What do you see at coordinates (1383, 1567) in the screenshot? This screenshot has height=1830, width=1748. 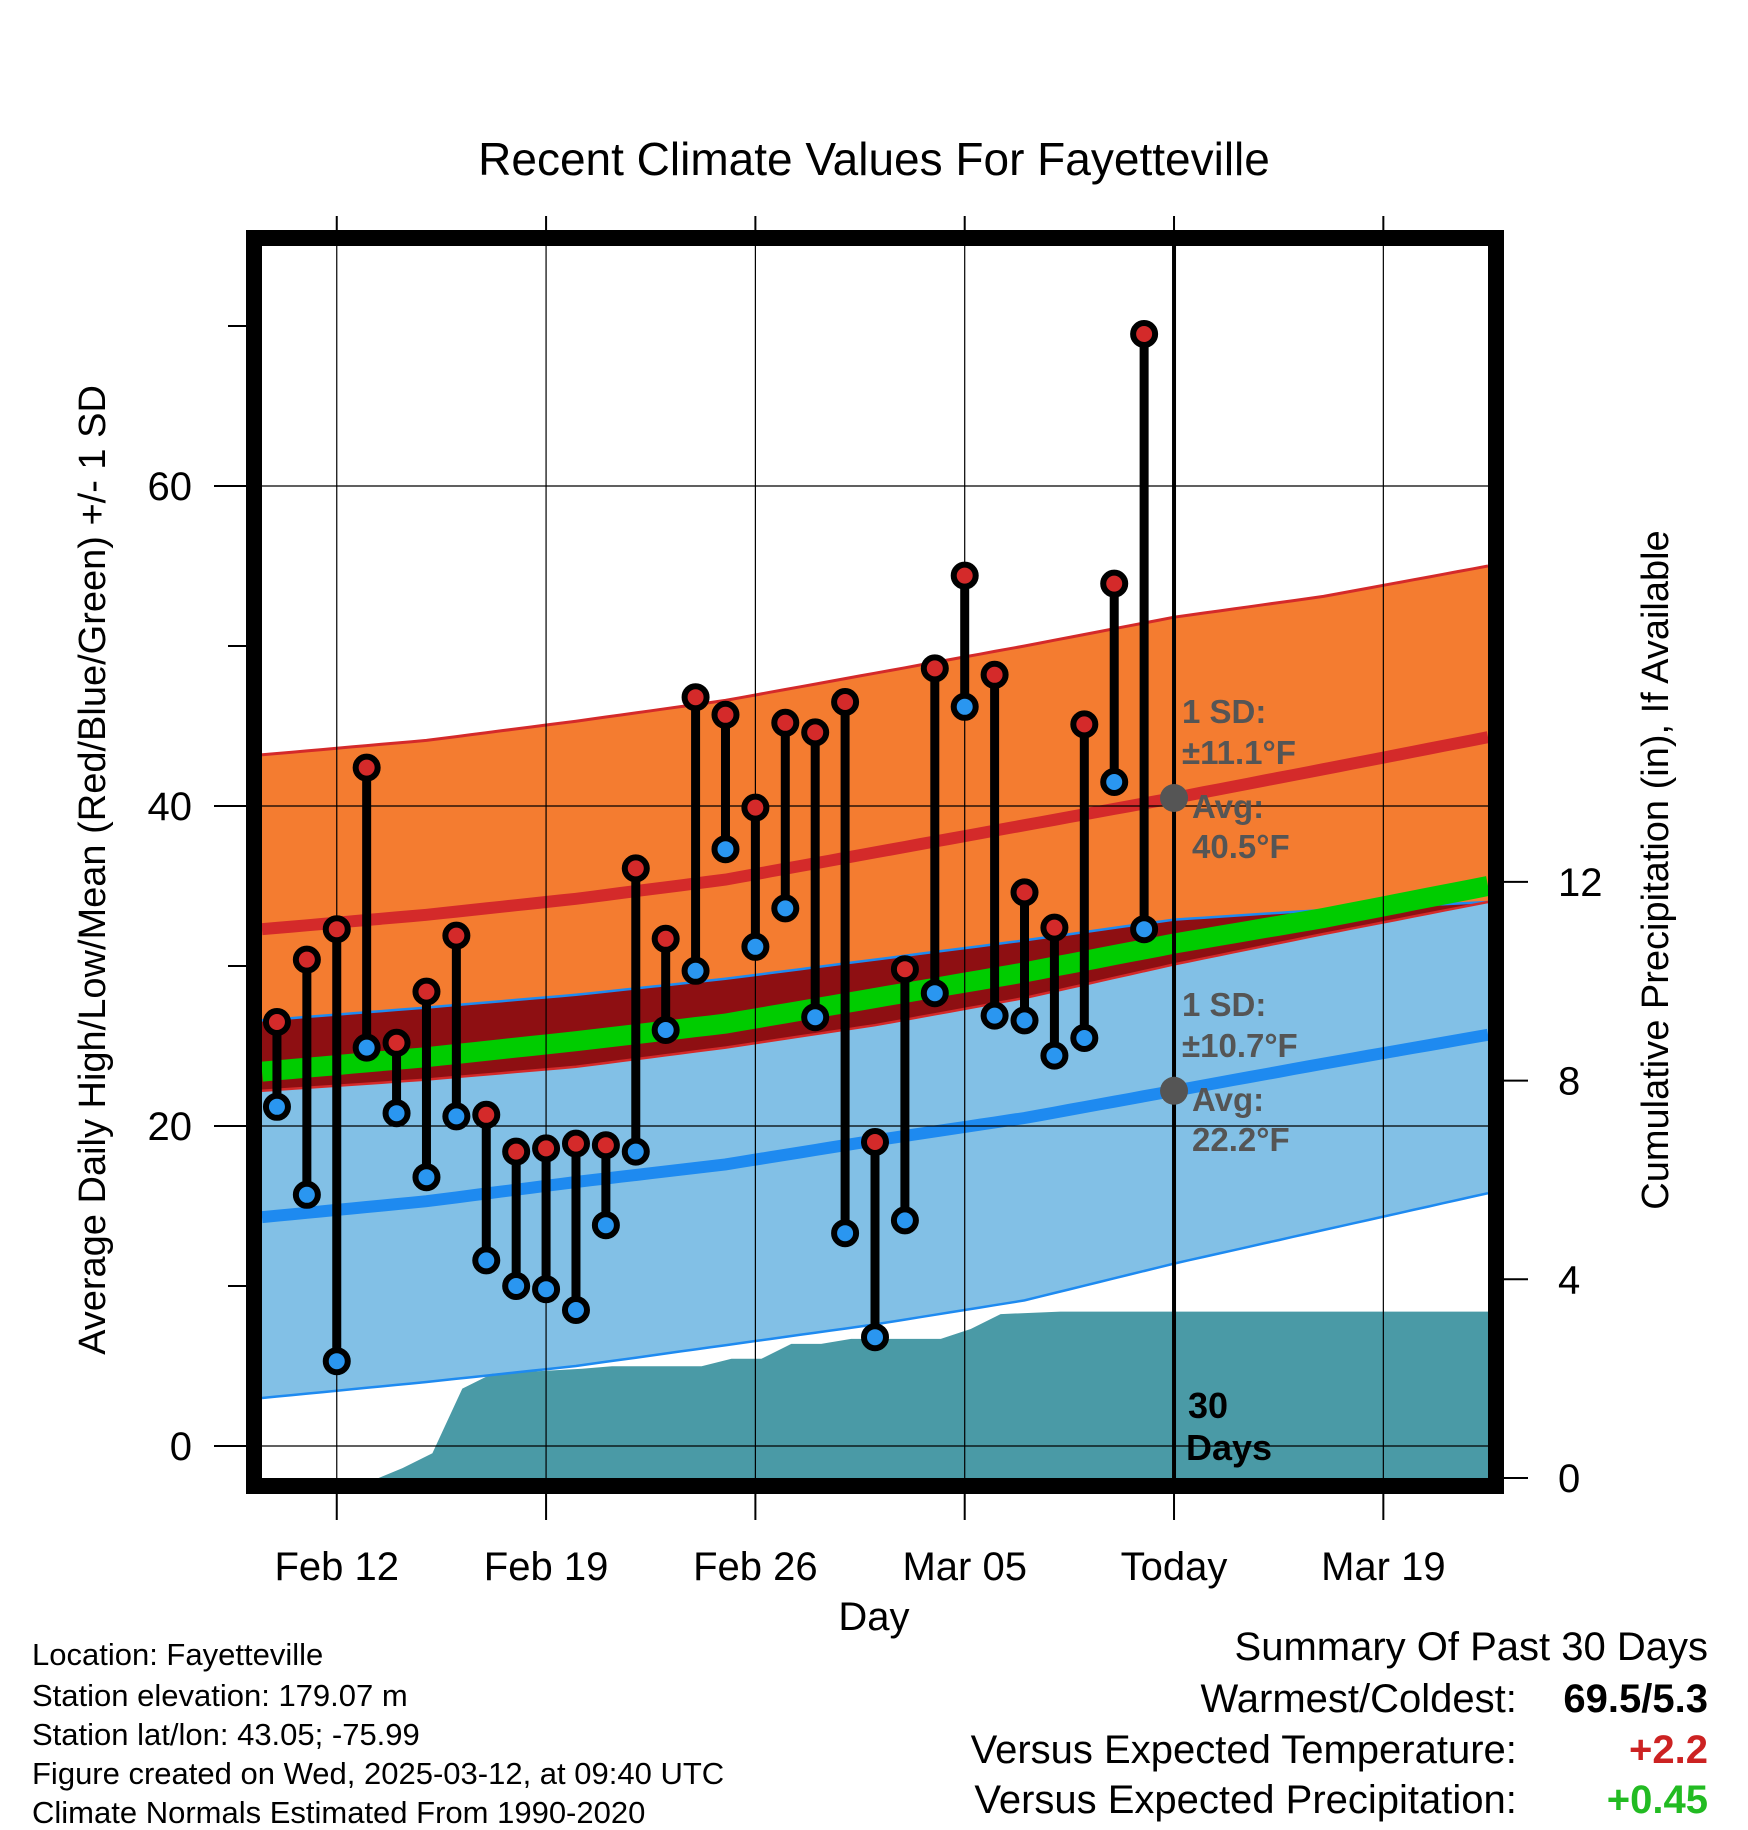 I see `x-tick-label: Mar 19` at bounding box center [1383, 1567].